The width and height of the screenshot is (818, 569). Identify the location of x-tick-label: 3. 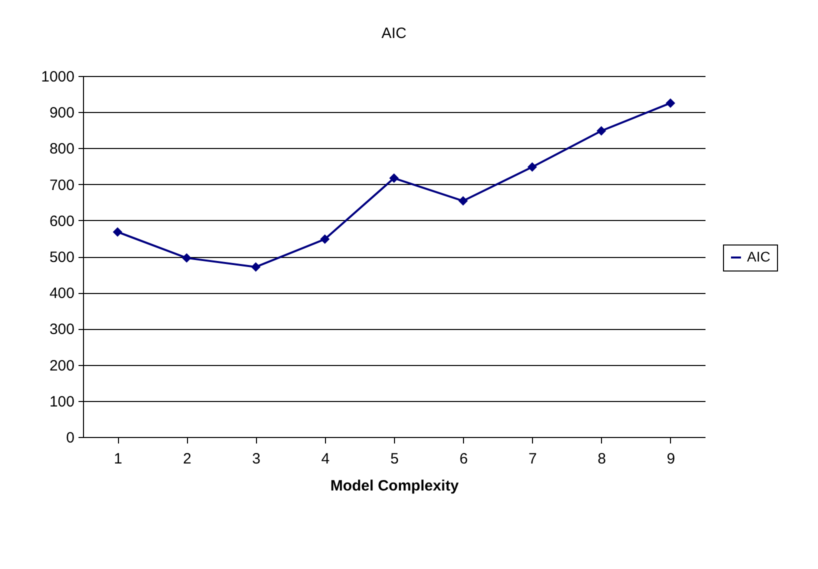
(256, 459).